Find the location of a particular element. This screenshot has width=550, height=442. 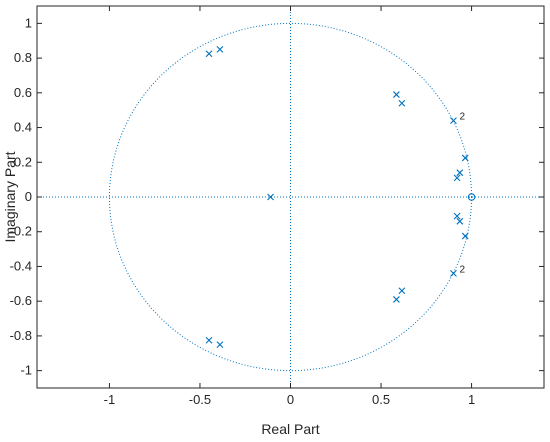

x-tick-label: 1 is located at coordinates (471, 399).